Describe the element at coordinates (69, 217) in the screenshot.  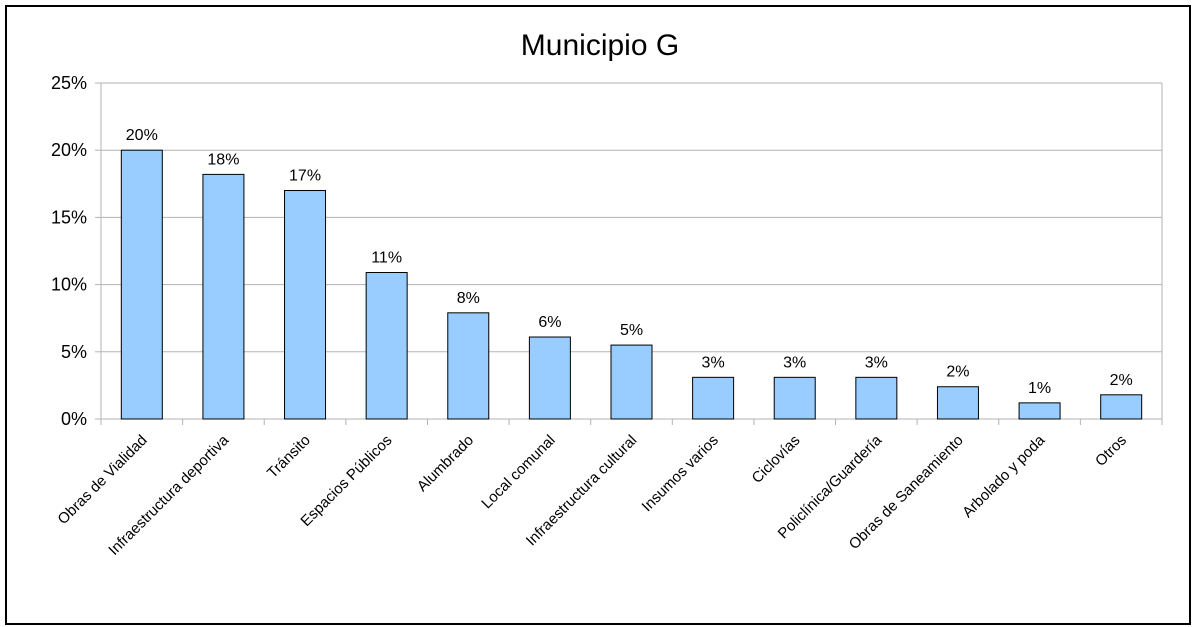
I see `y-tick-label: 15%` at that location.